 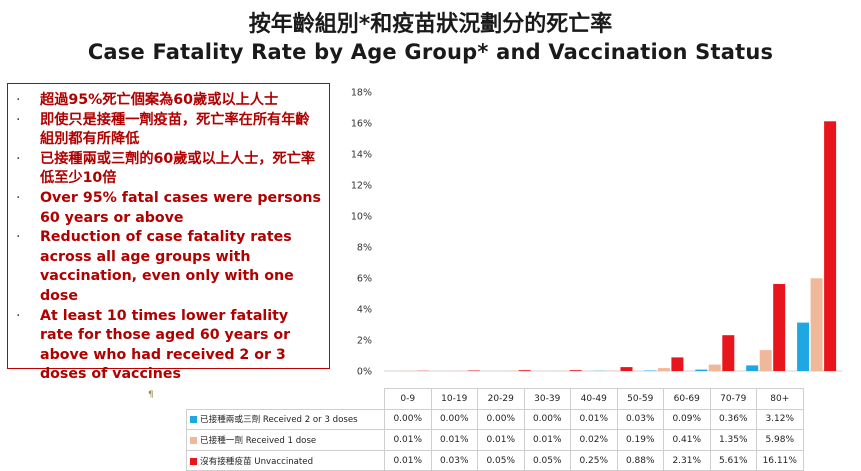 I want to click on data-label: 2.31%, so click(x=687, y=460).